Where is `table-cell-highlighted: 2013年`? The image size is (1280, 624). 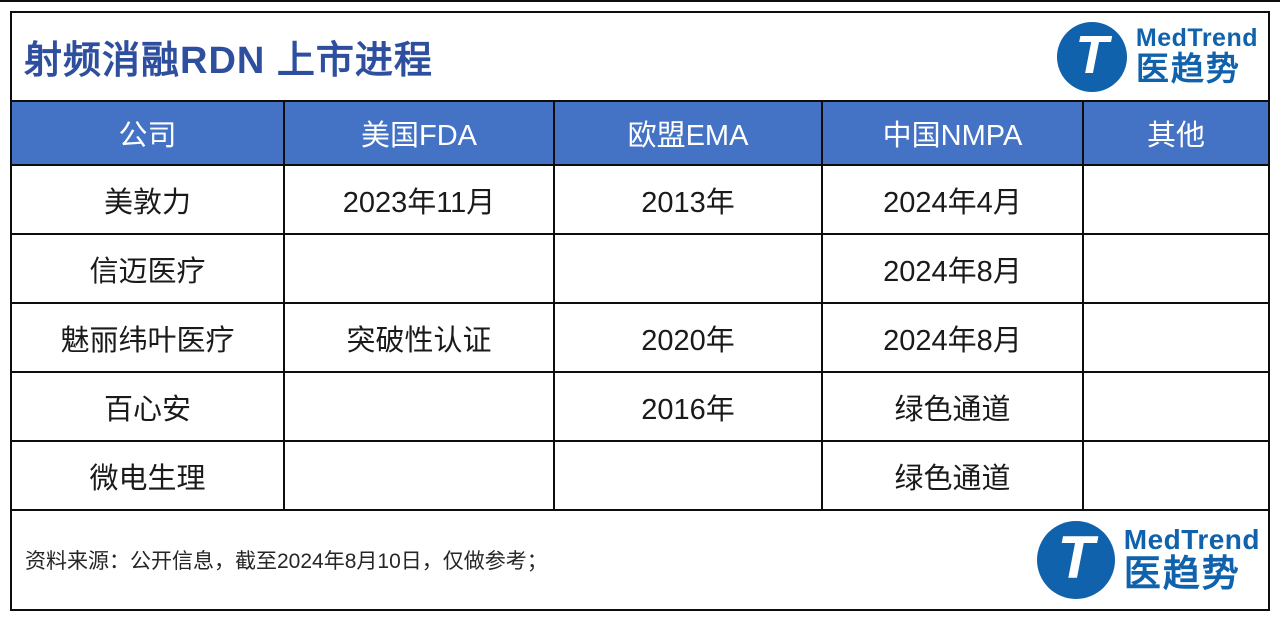 table-cell-highlighted: 2013年 is located at coordinates (688, 199).